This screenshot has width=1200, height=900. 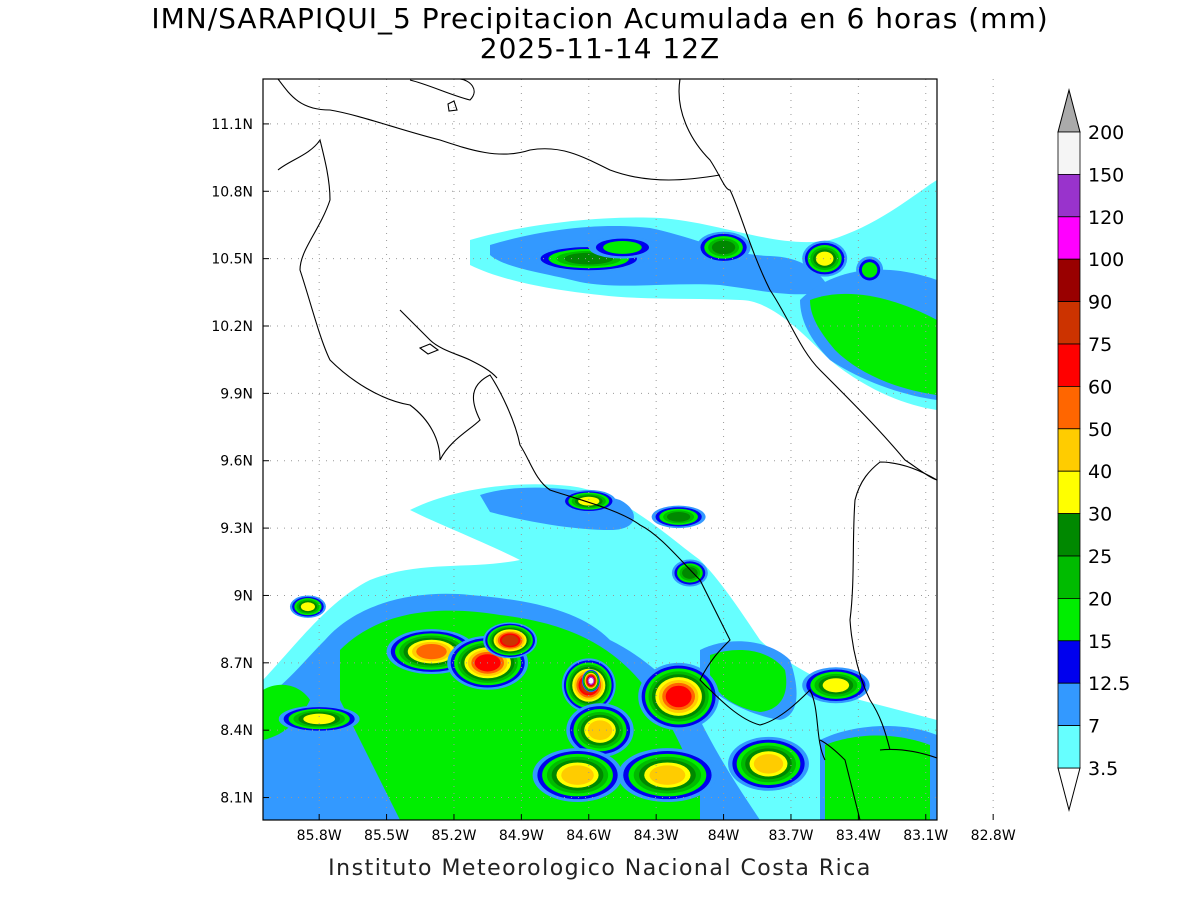 What do you see at coordinates (1069, 110) in the screenshot?
I see `colorbar-max-arrow` at bounding box center [1069, 110].